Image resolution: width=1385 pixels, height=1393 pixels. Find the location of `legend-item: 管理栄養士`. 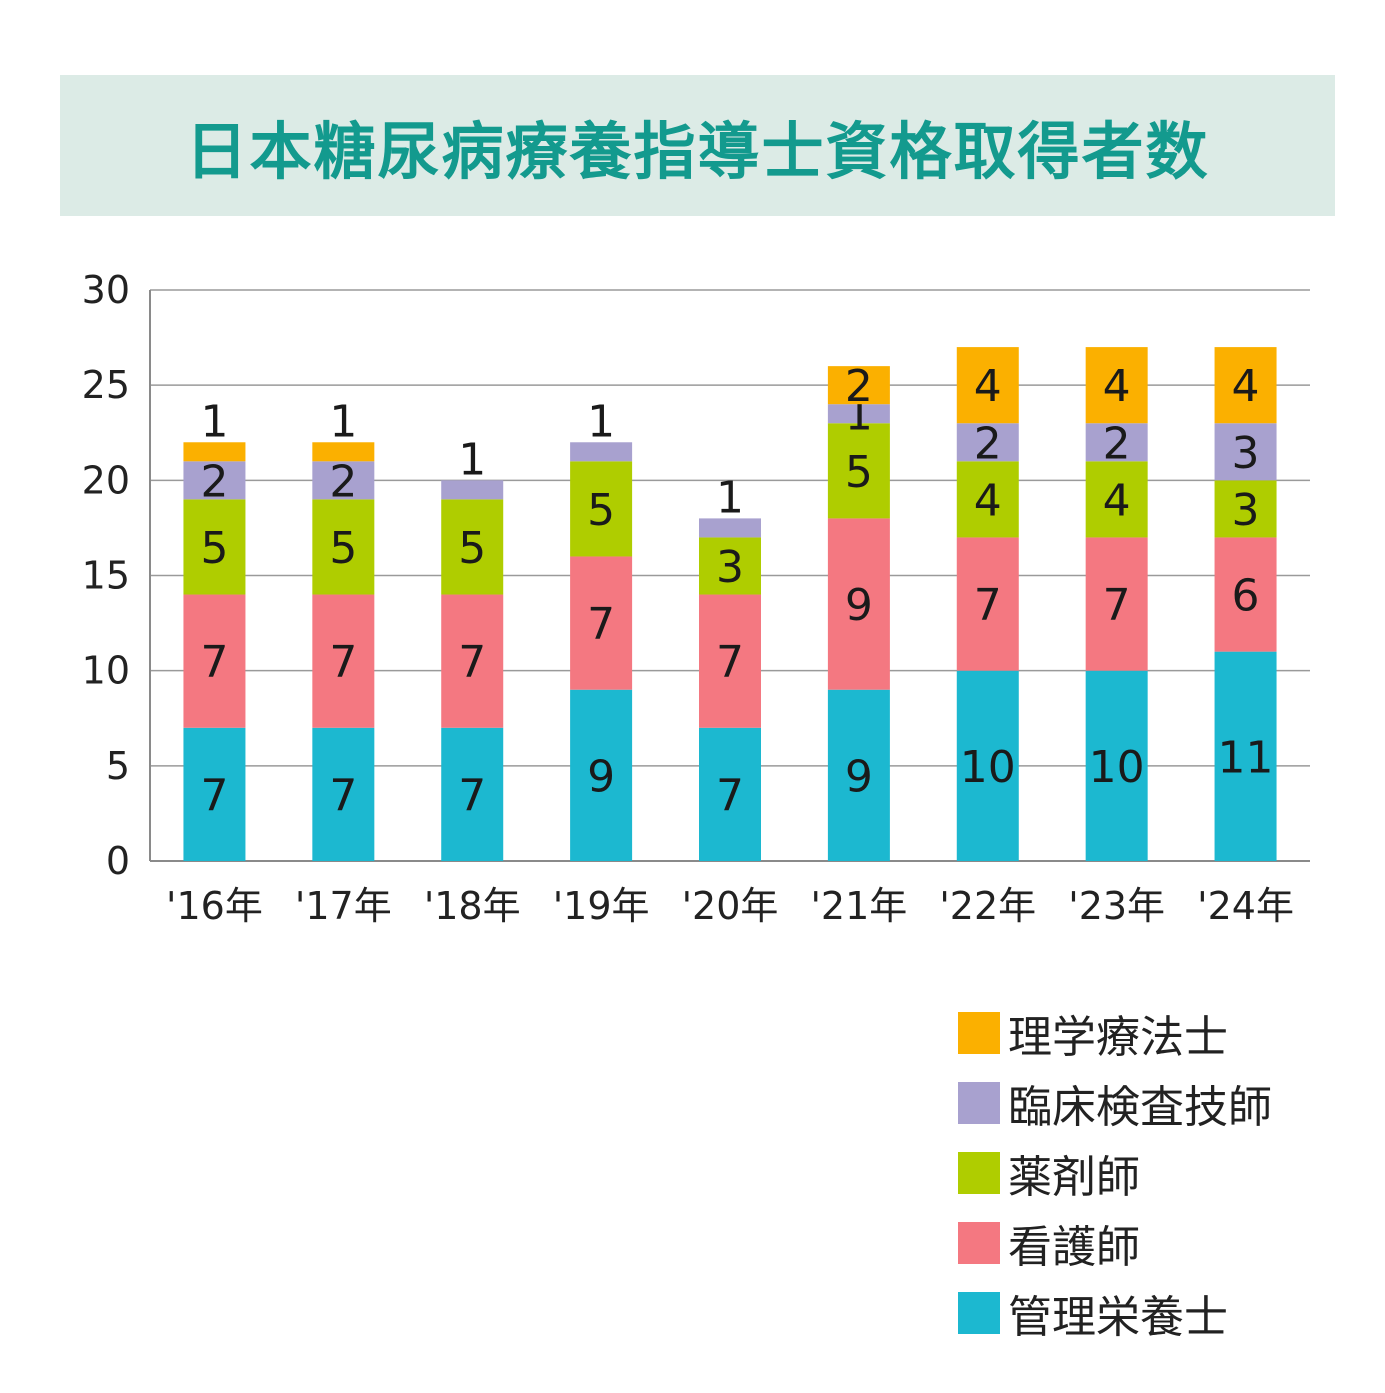

legend-item: 管理栄養士 is located at coordinates (1115, 1313).